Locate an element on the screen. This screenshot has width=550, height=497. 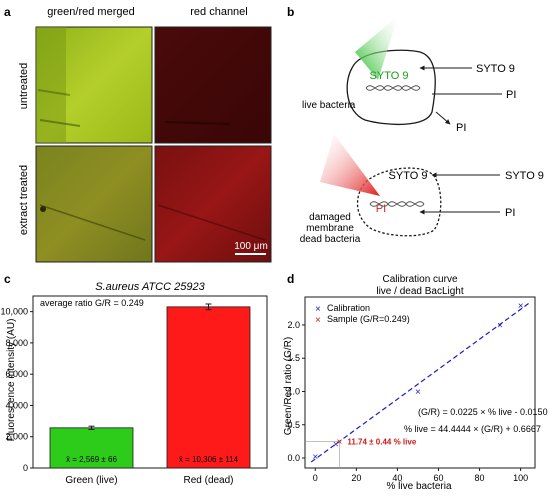
chart-d-xtick-label: 0 is located at coordinates (315, 478).